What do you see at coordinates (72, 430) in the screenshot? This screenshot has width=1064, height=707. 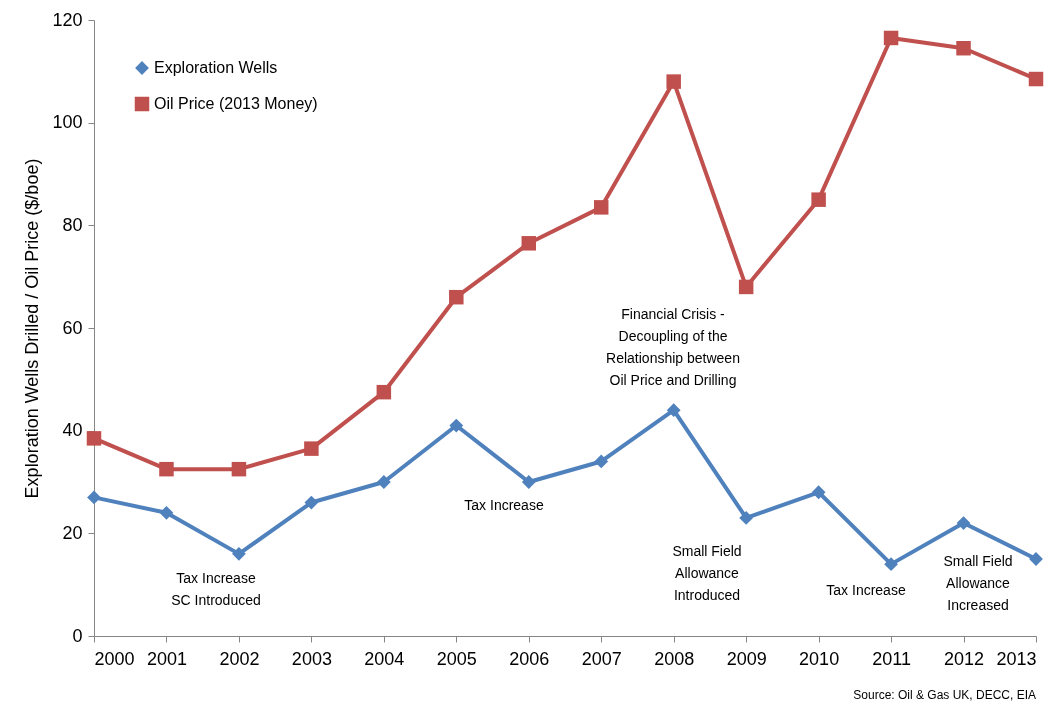 I see `y-tick-label: 40` at bounding box center [72, 430].